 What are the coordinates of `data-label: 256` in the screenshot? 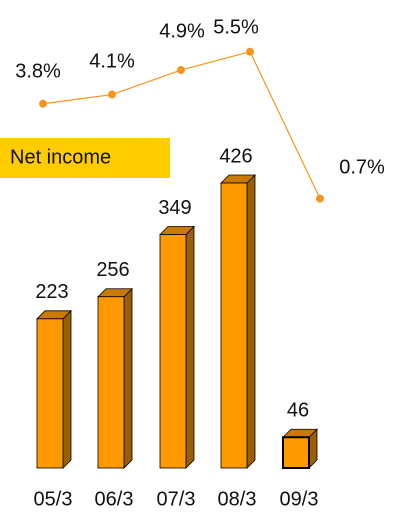 It's located at (112, 270).